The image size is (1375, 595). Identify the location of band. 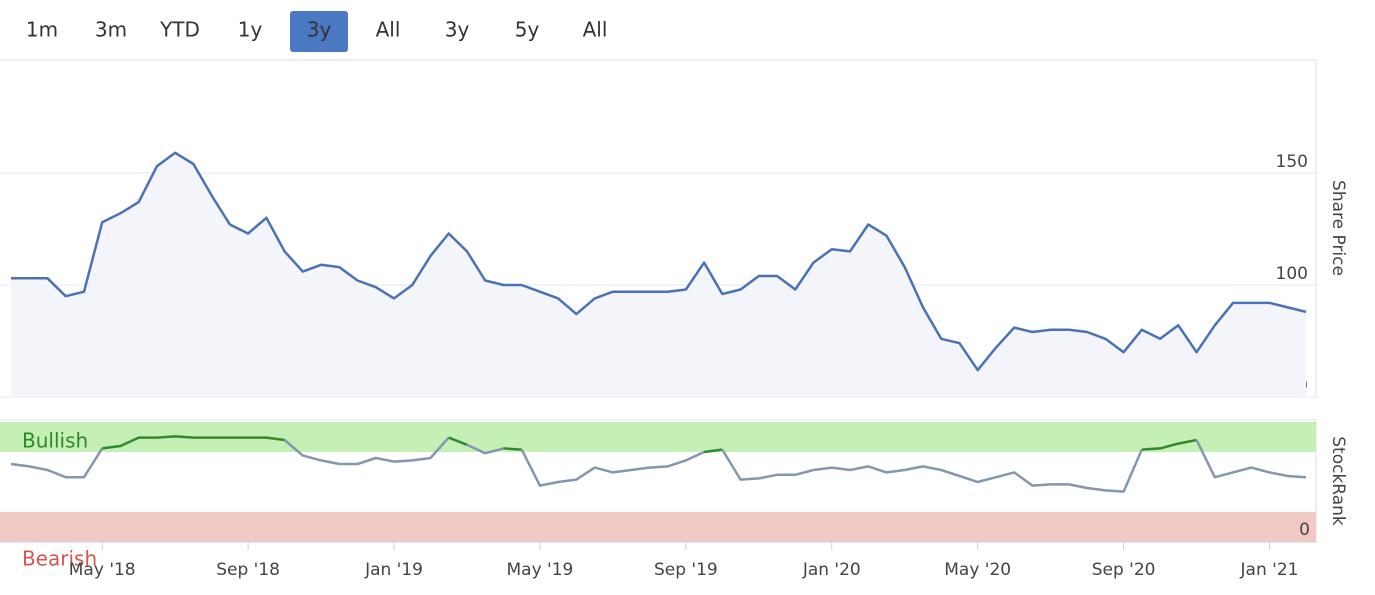
(658, 527).